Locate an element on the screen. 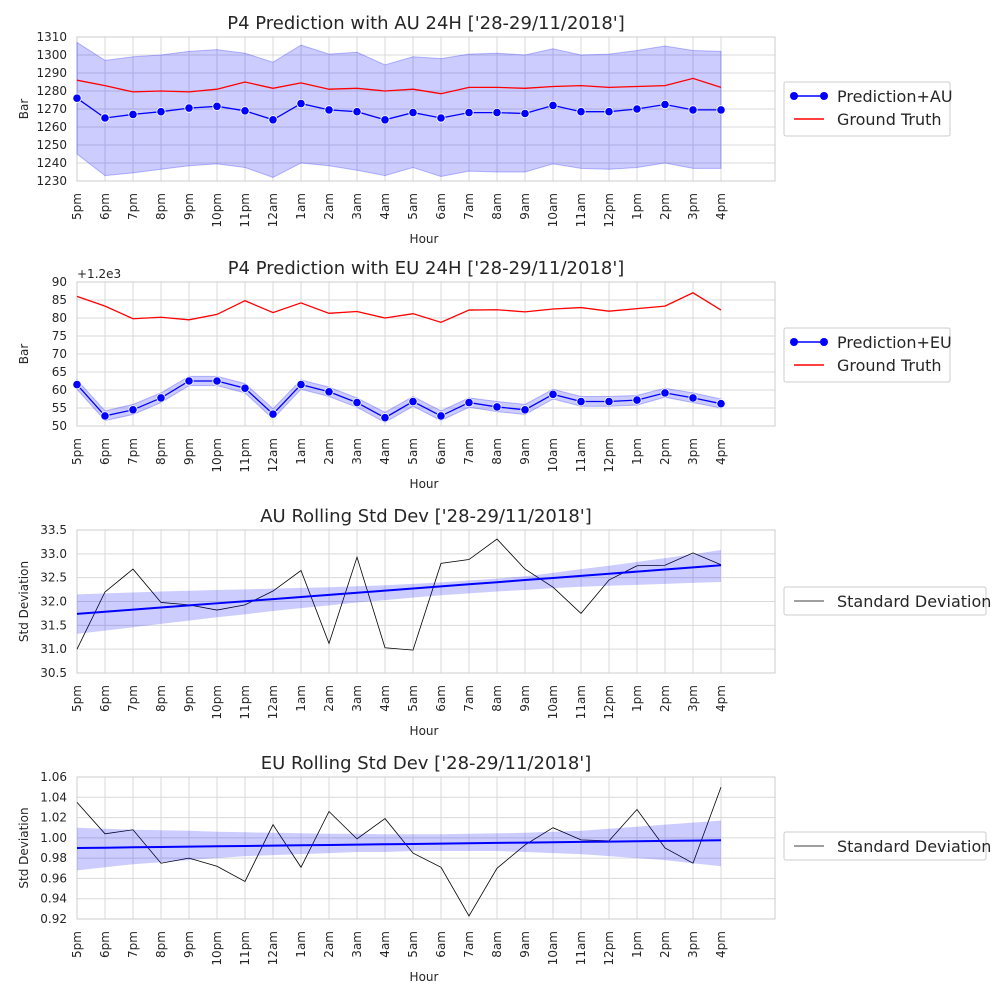 The width and height of the screenshot is (1000, 1000). series-ground-truth is located at coordinates (399, 86).